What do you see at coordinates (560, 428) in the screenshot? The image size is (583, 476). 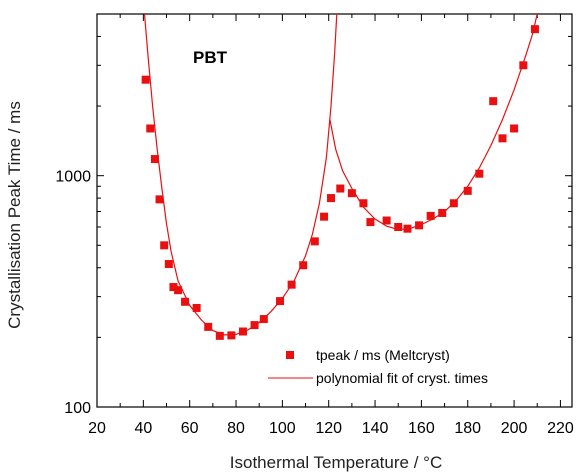 I see `x-tick-label: 220` at bounding box center [560, 428].